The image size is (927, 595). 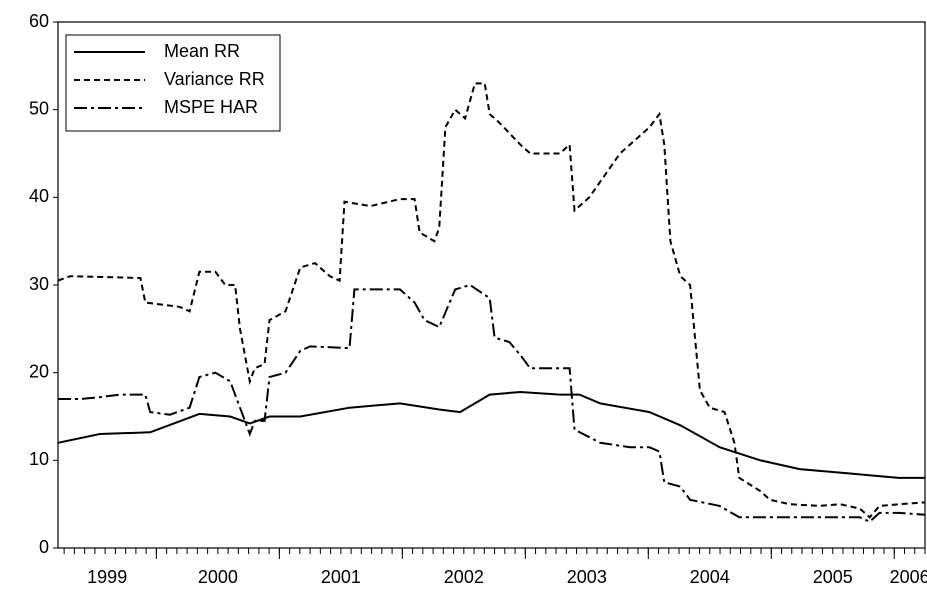 I want to click on x-tick-label: 2003, so click(x=587, y=577).